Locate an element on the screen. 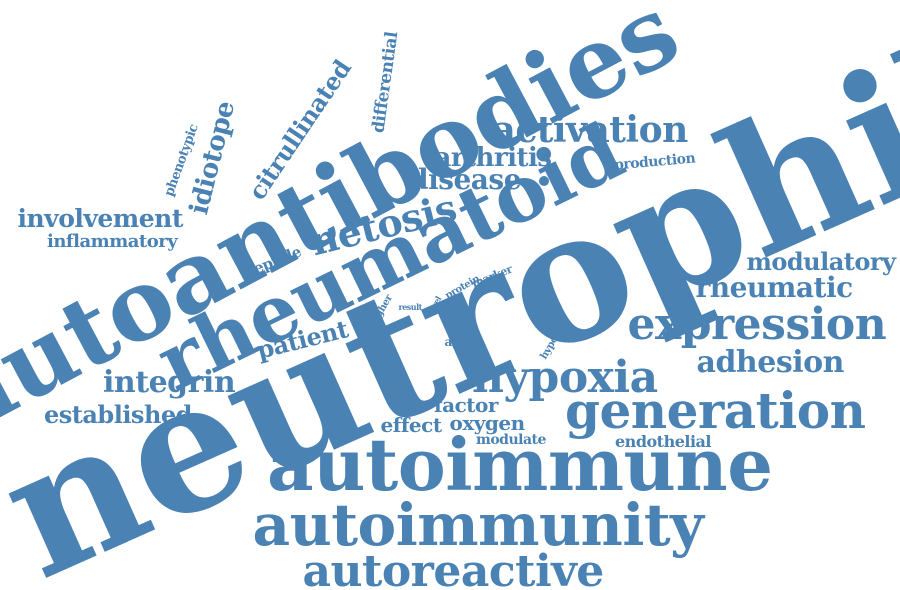 The height and width of the screenshot is (590, 900). word-expression: expression is located at coordinates (757, 324).